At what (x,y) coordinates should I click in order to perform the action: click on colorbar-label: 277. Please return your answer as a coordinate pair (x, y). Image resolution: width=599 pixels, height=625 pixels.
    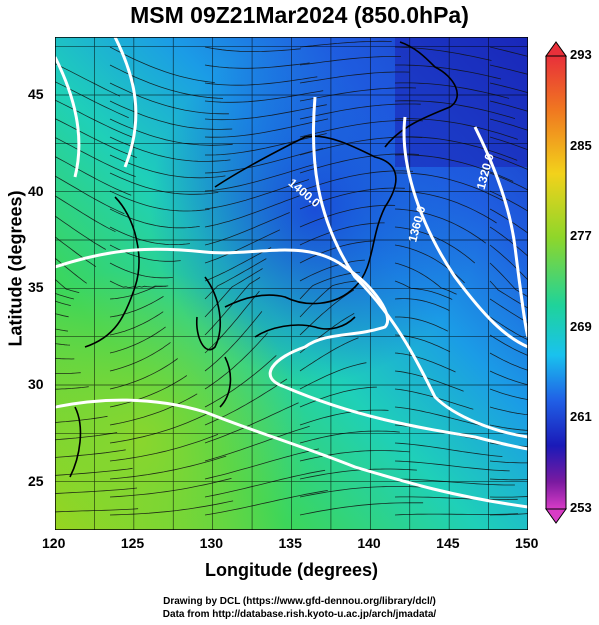
    Looking at the image, I should click on (581, 236).